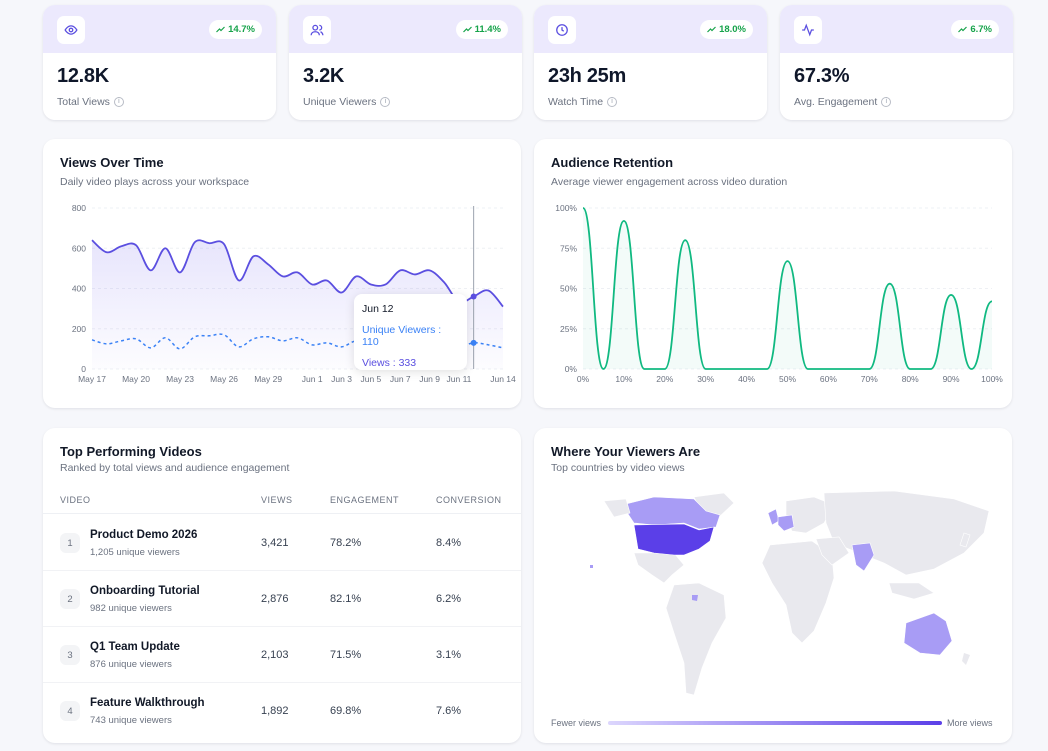  Describe the element at coordinates (277, 500) in the screenshot. I see `col-views: VIEWS` at that location.